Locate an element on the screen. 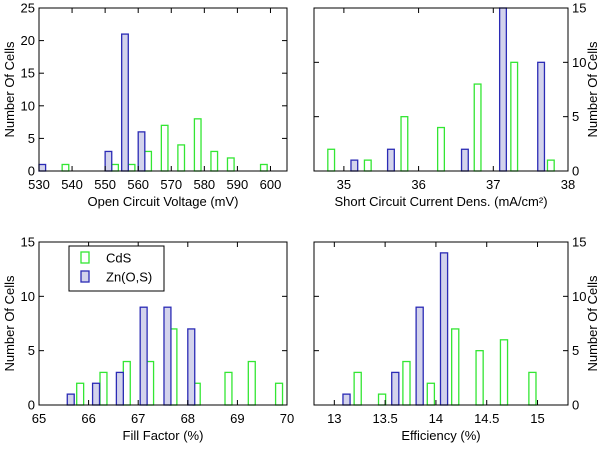  legend-label-1: Zn(O,S) is located at coordinates (129, 277).